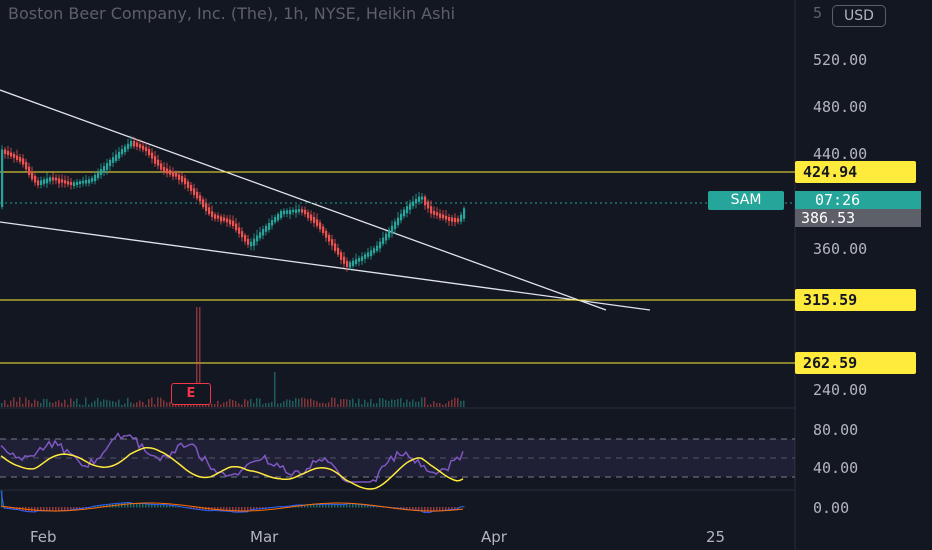 This screenshot has height=550, width=932. Describe the element at coordinates (840, 249) in the screenshot. I see `price-tick: 360.00` at that location.